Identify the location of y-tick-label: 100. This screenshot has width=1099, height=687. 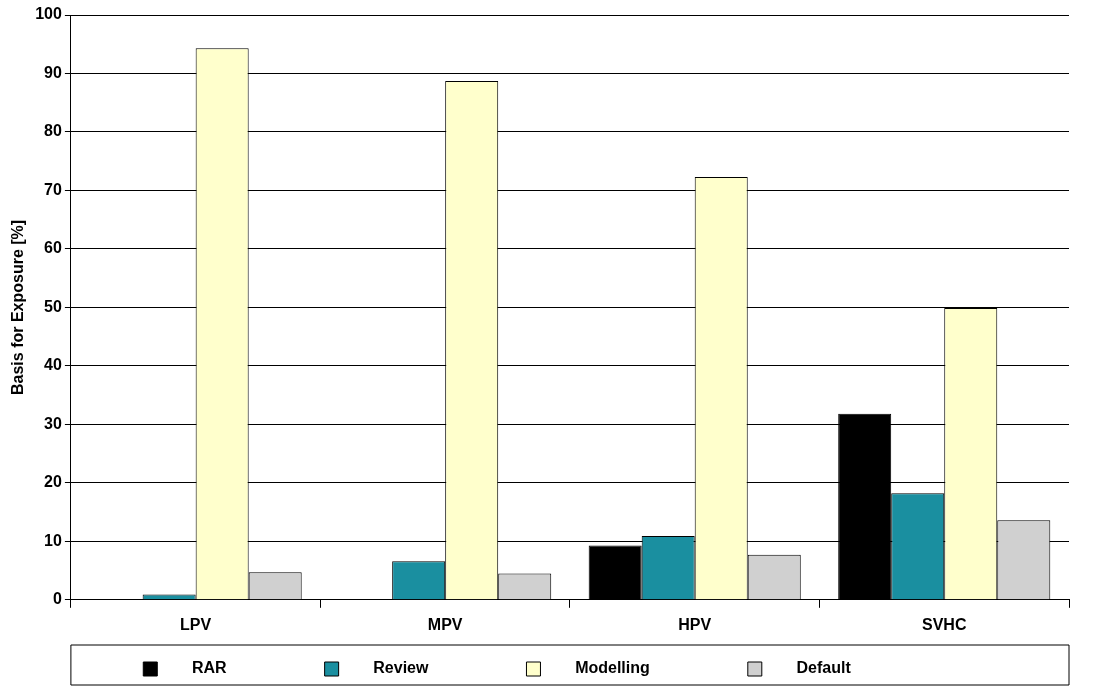
(48, 14).